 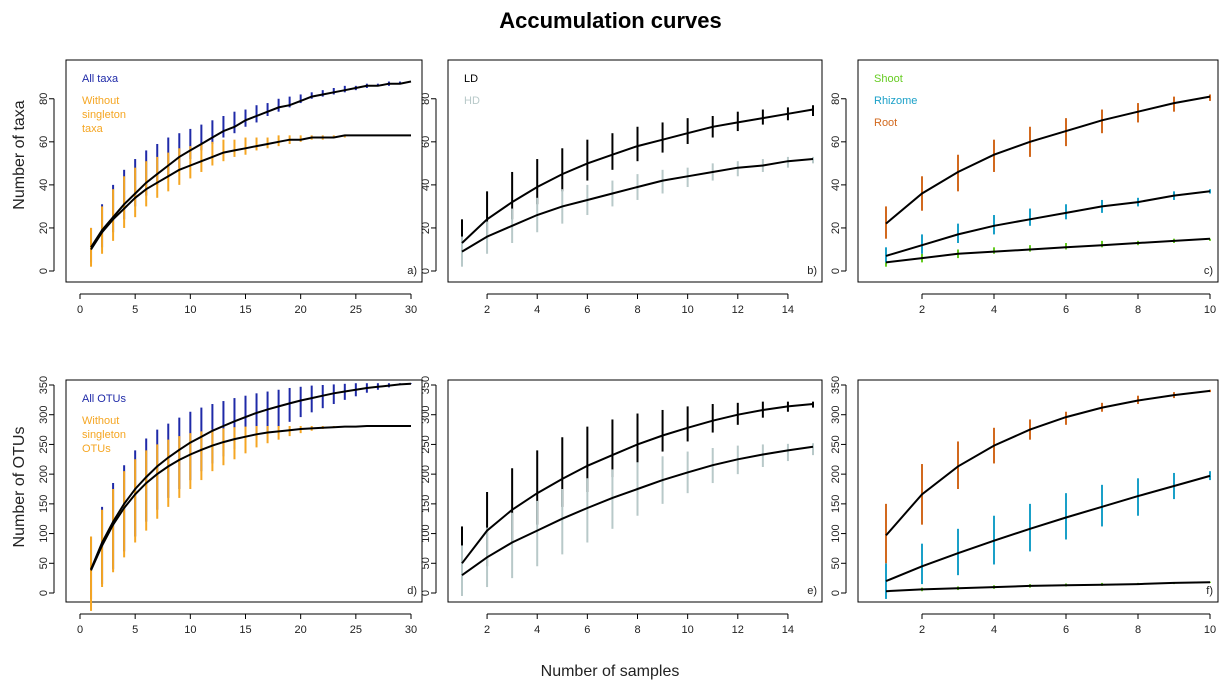 I want to click on legend-entry: All OTUs, so click(x=104, y=399).